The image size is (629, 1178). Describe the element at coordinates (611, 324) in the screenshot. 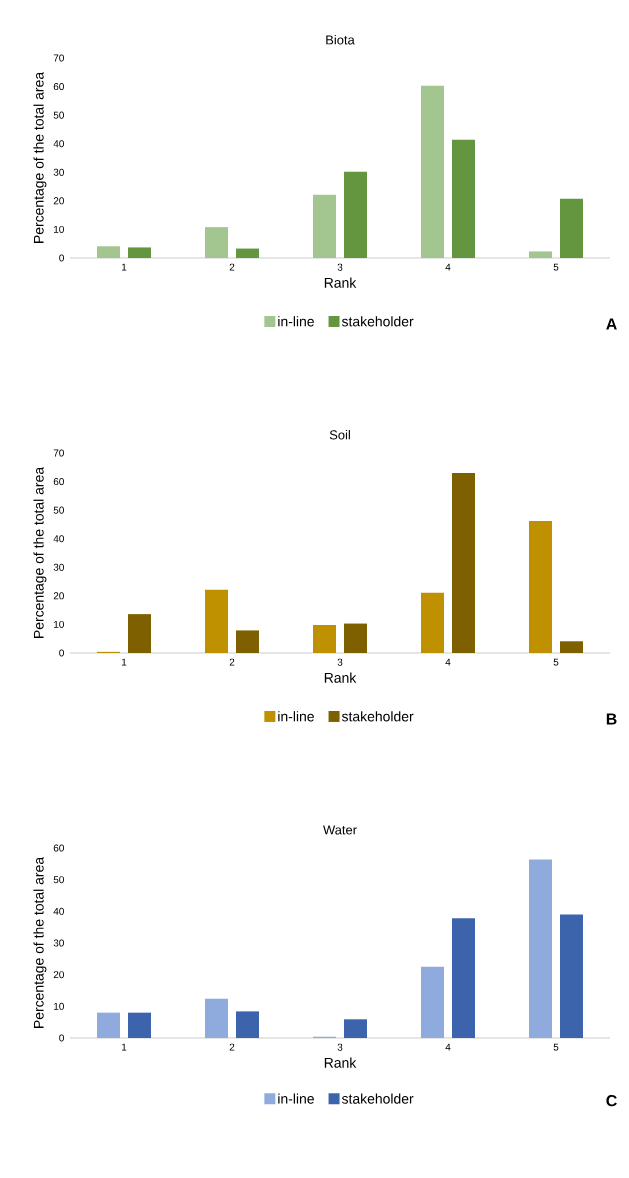

I see `text: A` at that location.